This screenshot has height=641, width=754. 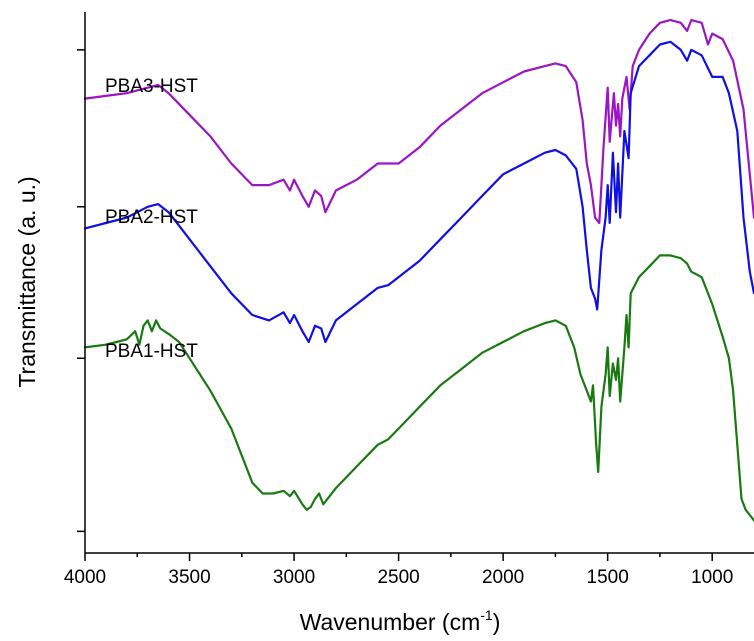 I want to click on series-label-layer: PBA3-HST PBA2-HST PBA1-HST, so click(x=151, y=219).